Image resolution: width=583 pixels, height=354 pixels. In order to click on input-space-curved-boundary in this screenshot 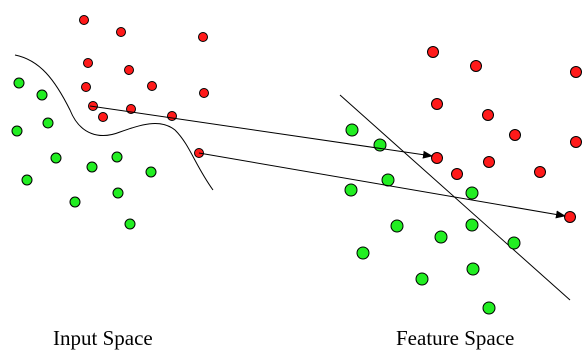, I will do `click(114, 122)`.